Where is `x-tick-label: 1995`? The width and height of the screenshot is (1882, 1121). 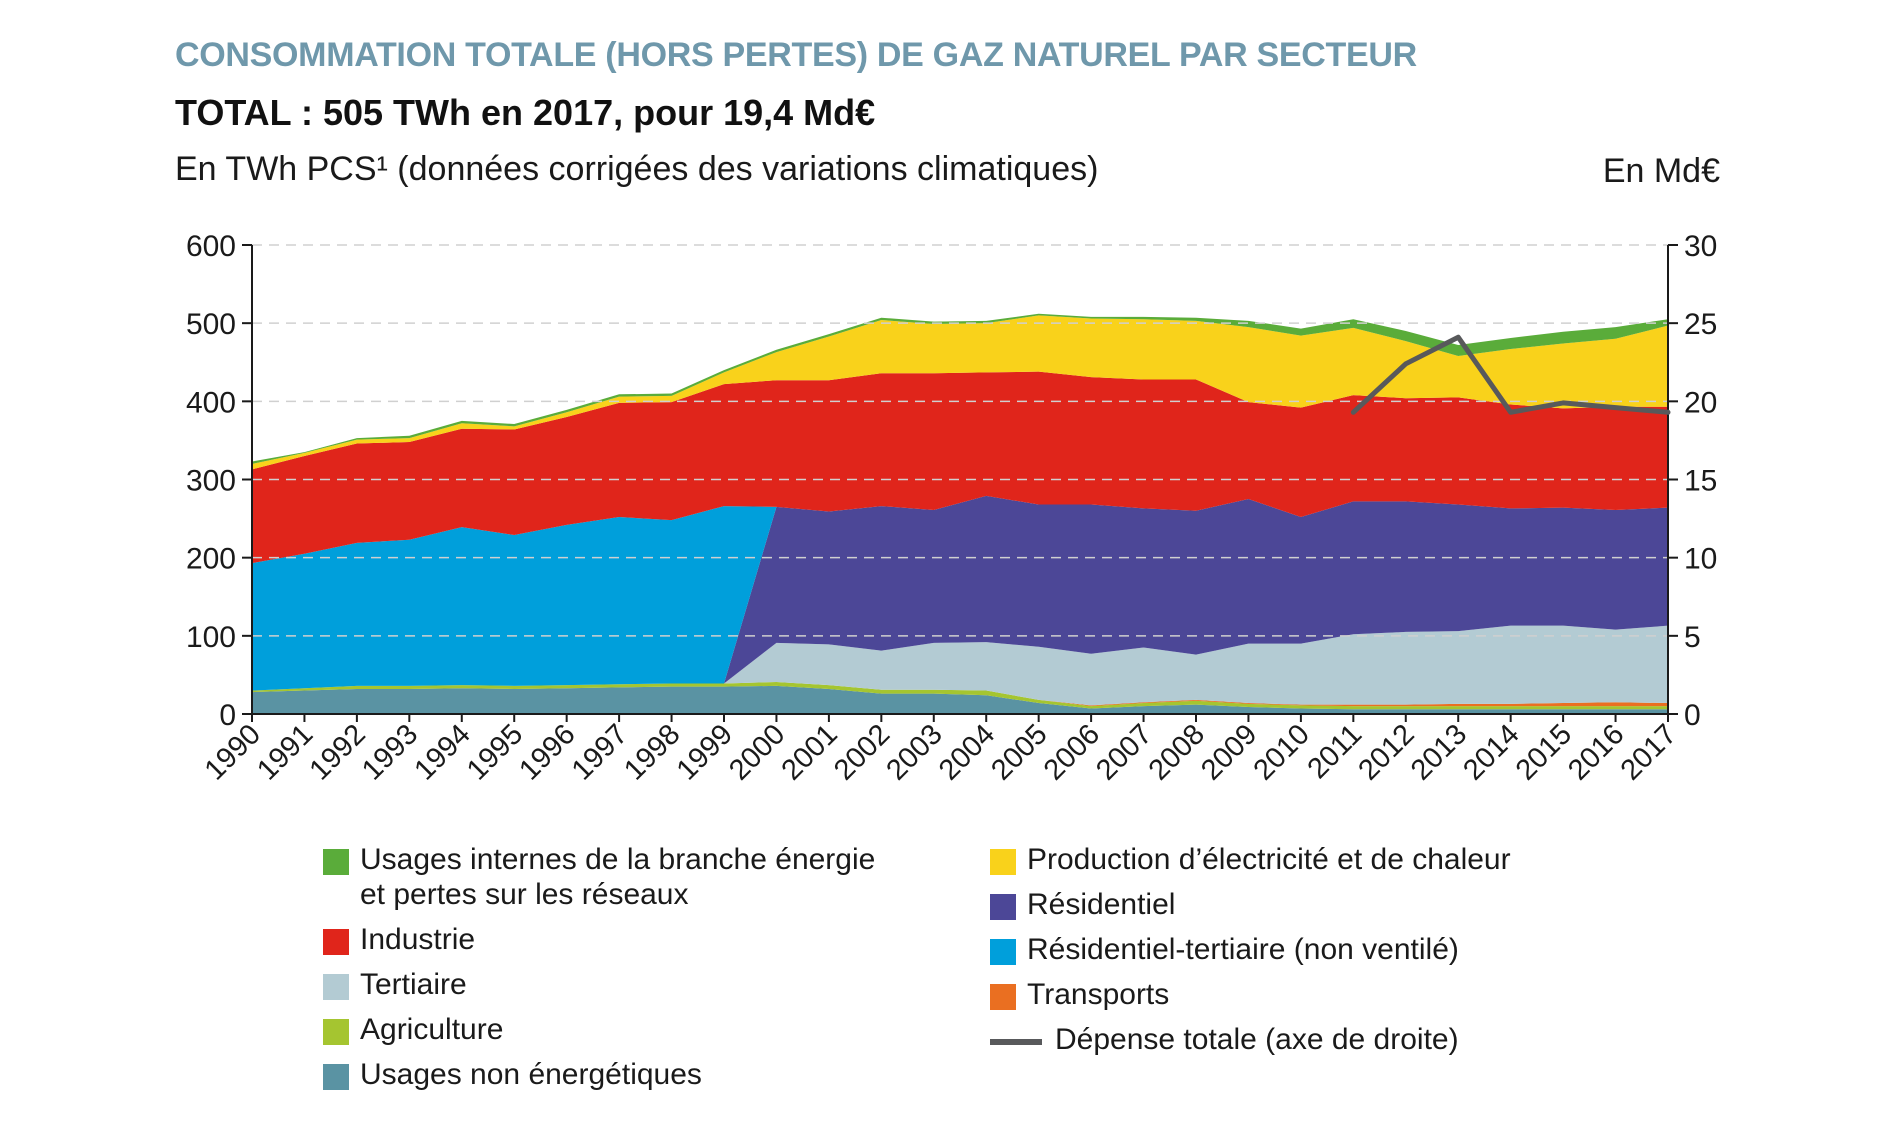
x-tick-label: 1995 is located at coordinates (495, 752).